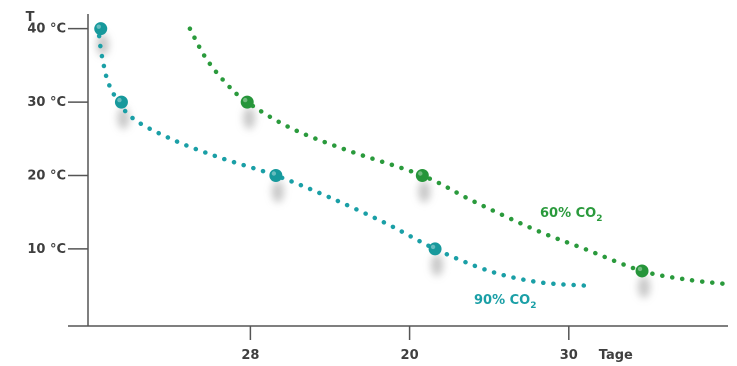 Image resolution: width=737 pixels, height=366 pixels. I want to click on x-tick-label: 28, so click(250, 355).